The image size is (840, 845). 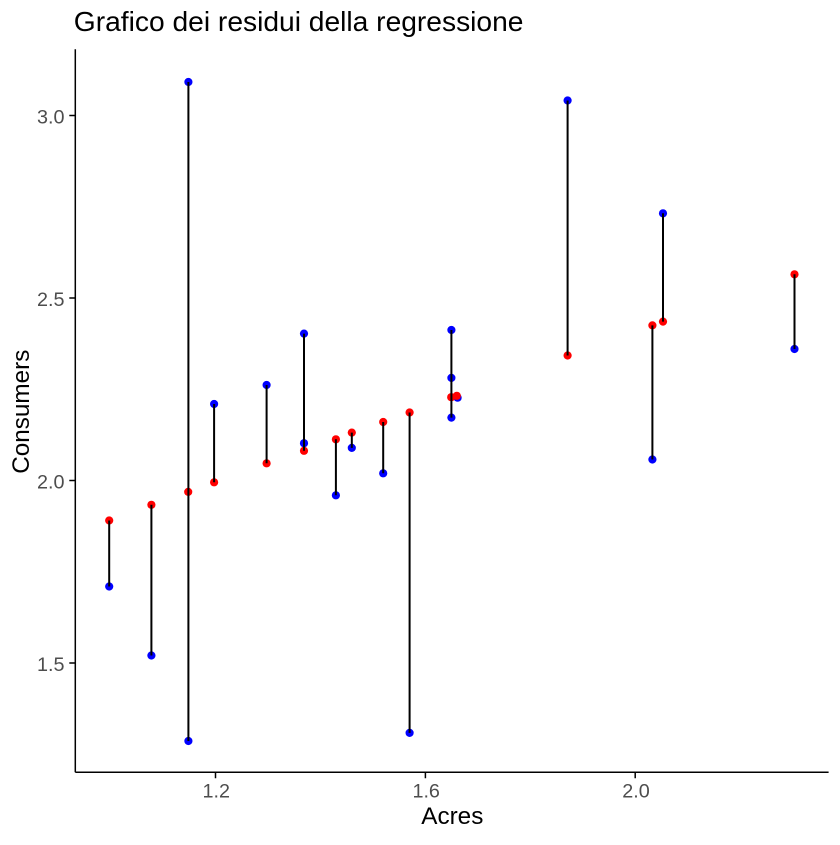 What do you see at coordinates (51, 118) in the screenshot?
I see `svg-text: 3.0` at bounding box center [51, 118].